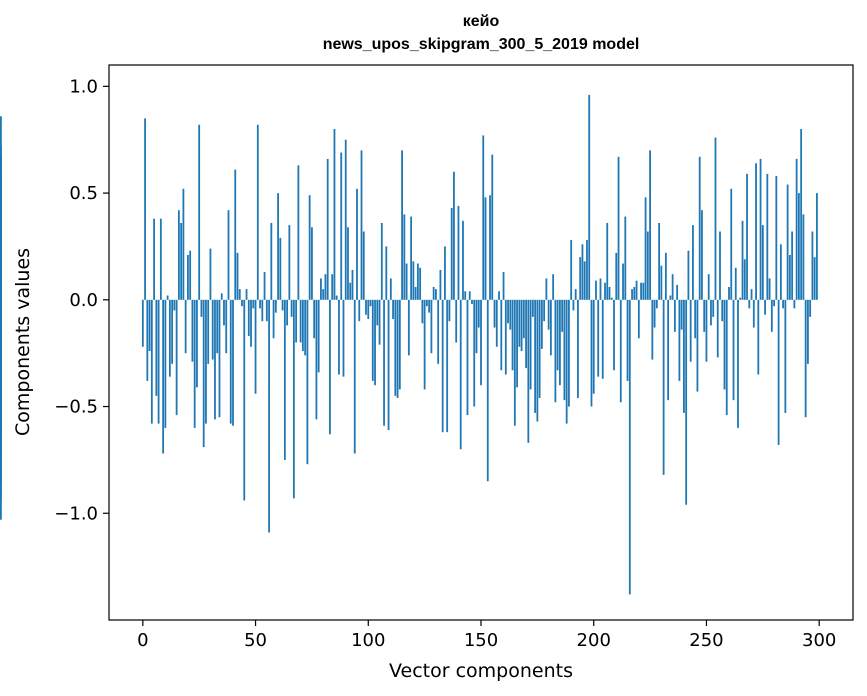 This screenshot has height=696, width=867. I want to click on x-axis-label: Vector components, so click(481, 671).